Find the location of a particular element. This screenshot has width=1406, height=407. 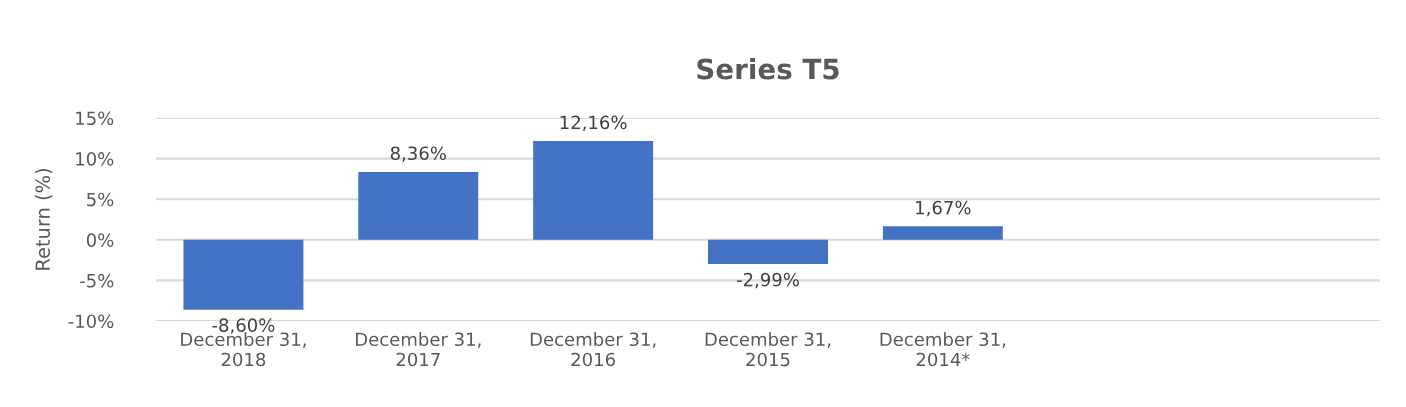

data-label: -8,60% is located at coordinates (243, 326).